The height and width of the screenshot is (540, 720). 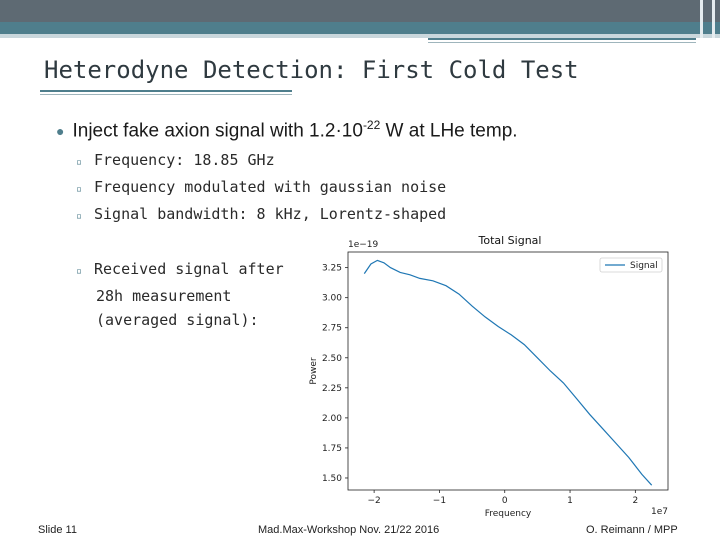 I want to click on footer-author: O. Reimann / MPP, so click(x=632, y=530).